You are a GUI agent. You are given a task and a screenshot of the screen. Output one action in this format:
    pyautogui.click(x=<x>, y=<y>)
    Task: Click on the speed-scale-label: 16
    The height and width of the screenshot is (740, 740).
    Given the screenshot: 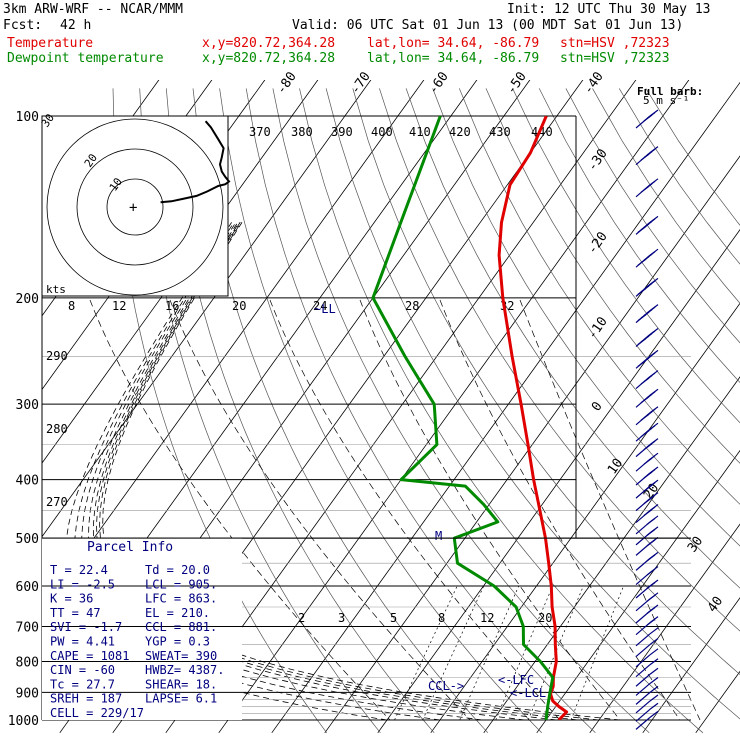 What is the action you would take?
    pyautogui.click(x=172, y=306)
    